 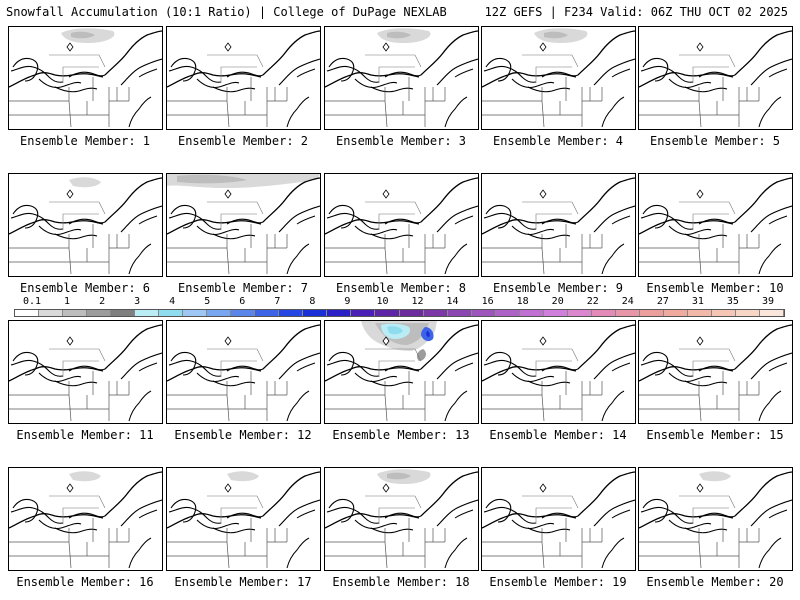 I want to click on ensemble-member-label: Ensemble Member: 19, so click(x=558, y=582).